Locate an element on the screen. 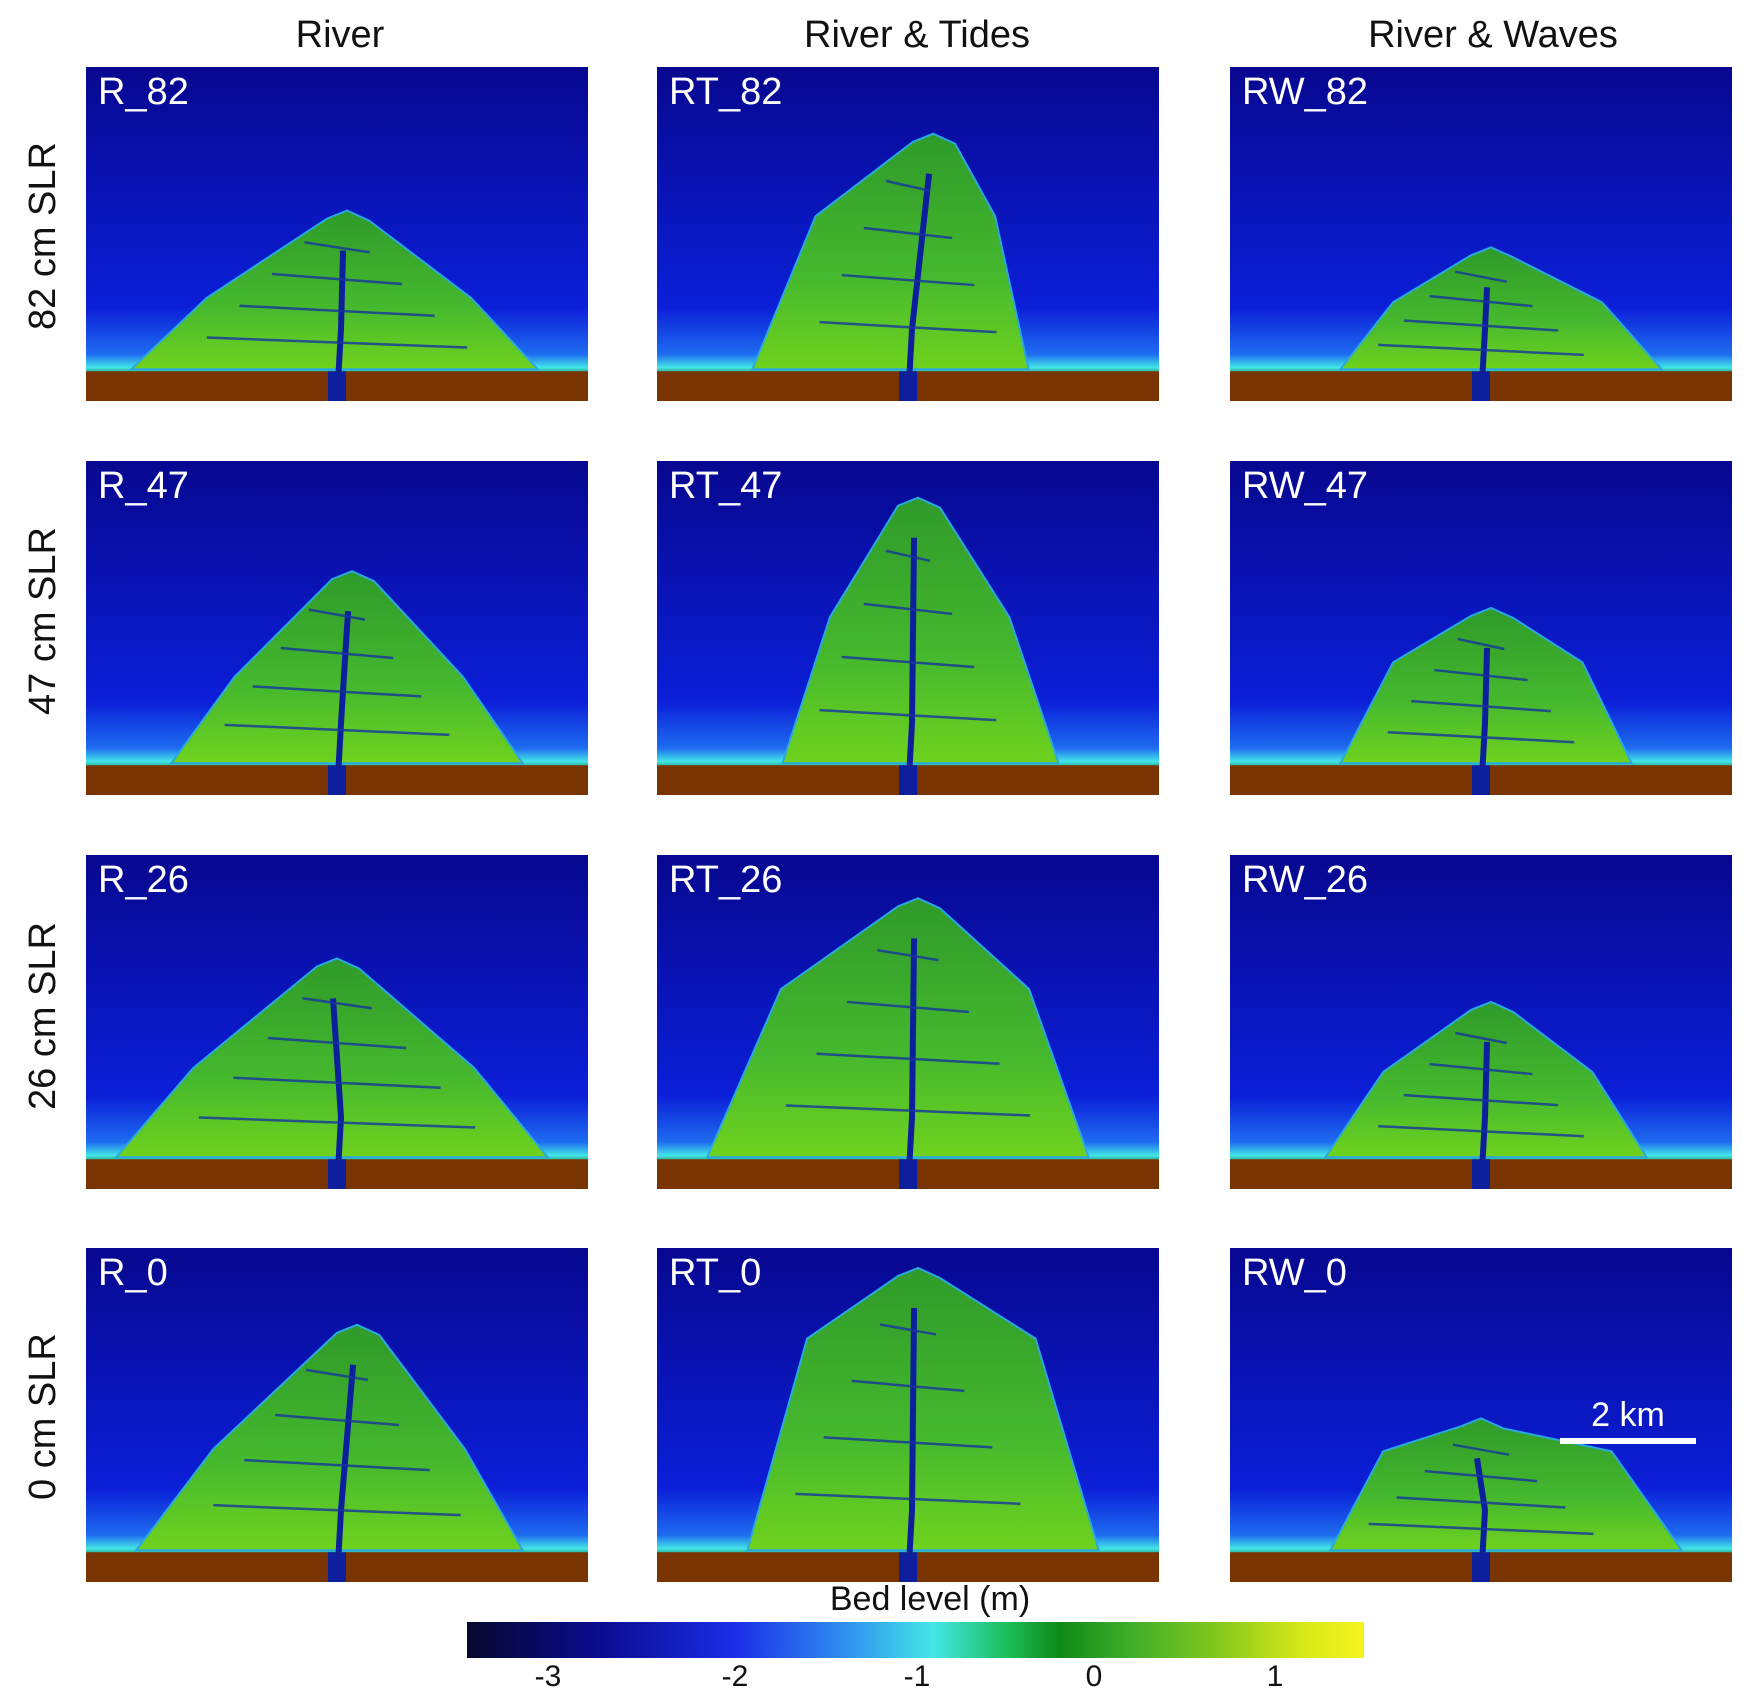 The height and width of the screenshot is (1698, 1757). colorbar-tick: 0 is located at coordinates (1094, 1676).